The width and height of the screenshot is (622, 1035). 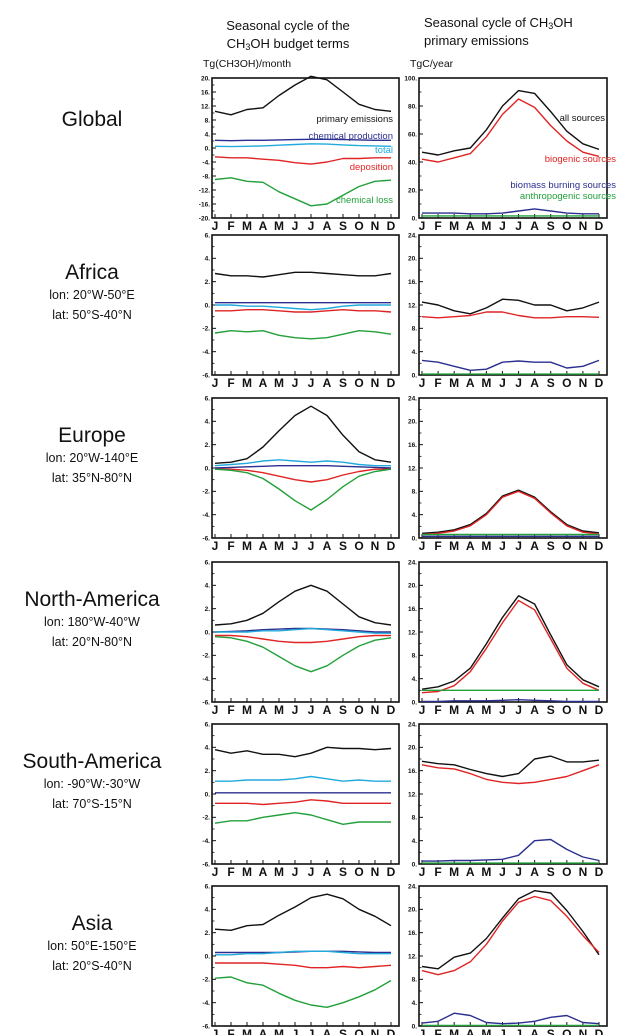 I want to click on annotation-chemprod: chemical production, so click(x=351, y=136).